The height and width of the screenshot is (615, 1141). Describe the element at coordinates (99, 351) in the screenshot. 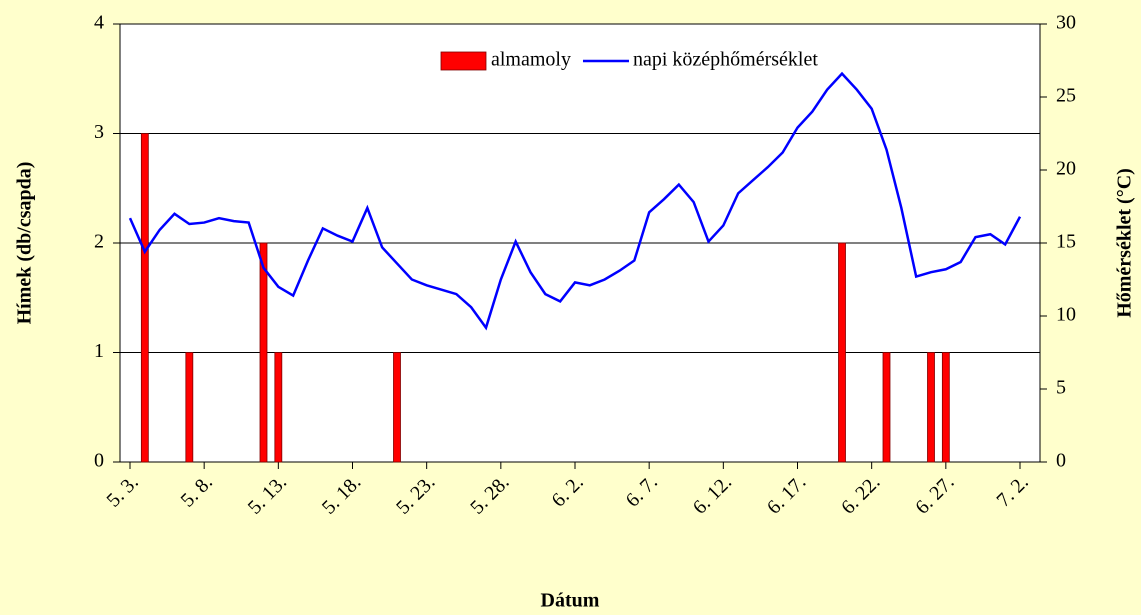

I see `y-tick-label: 1` at that location.